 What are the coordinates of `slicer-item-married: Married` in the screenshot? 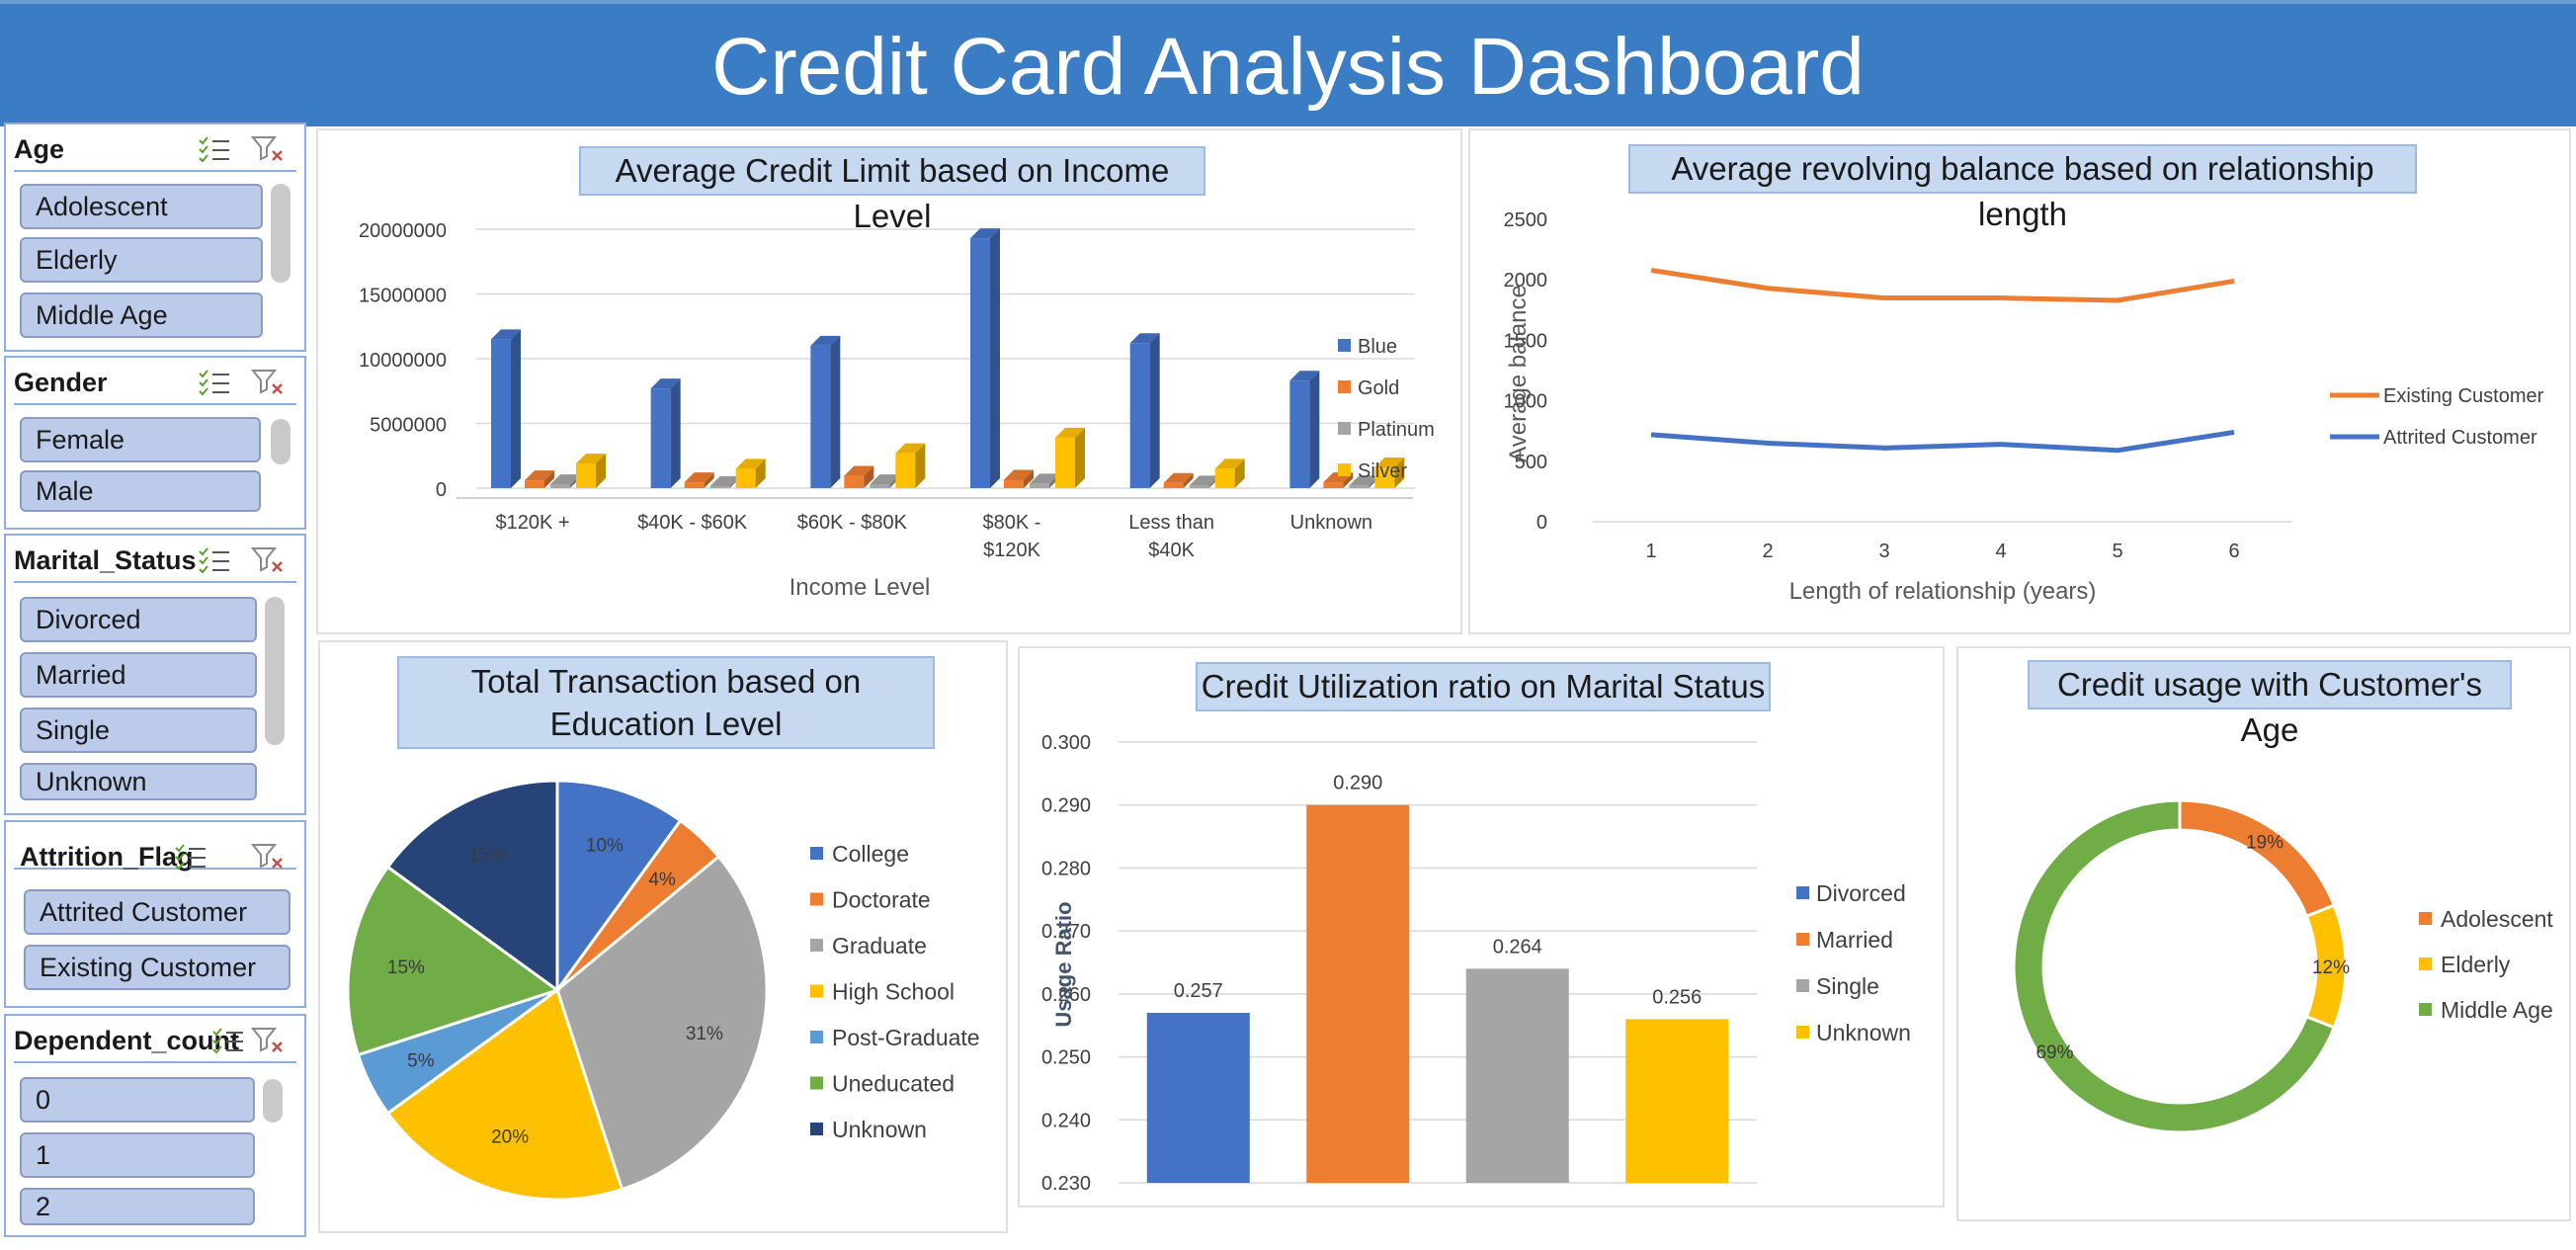 It's located at (138, 675).